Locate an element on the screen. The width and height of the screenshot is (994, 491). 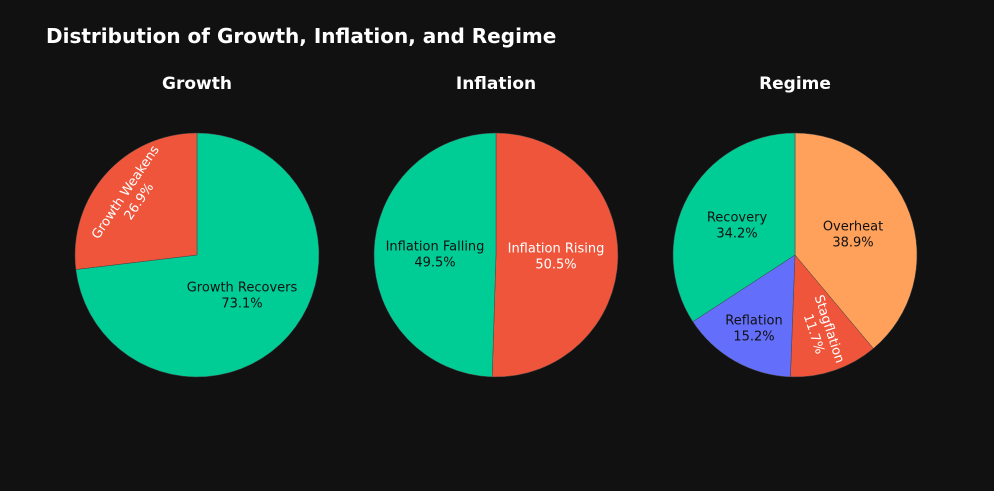
slice-label-recovery: Recovery 34.2% is located at coordinates (737, 225).